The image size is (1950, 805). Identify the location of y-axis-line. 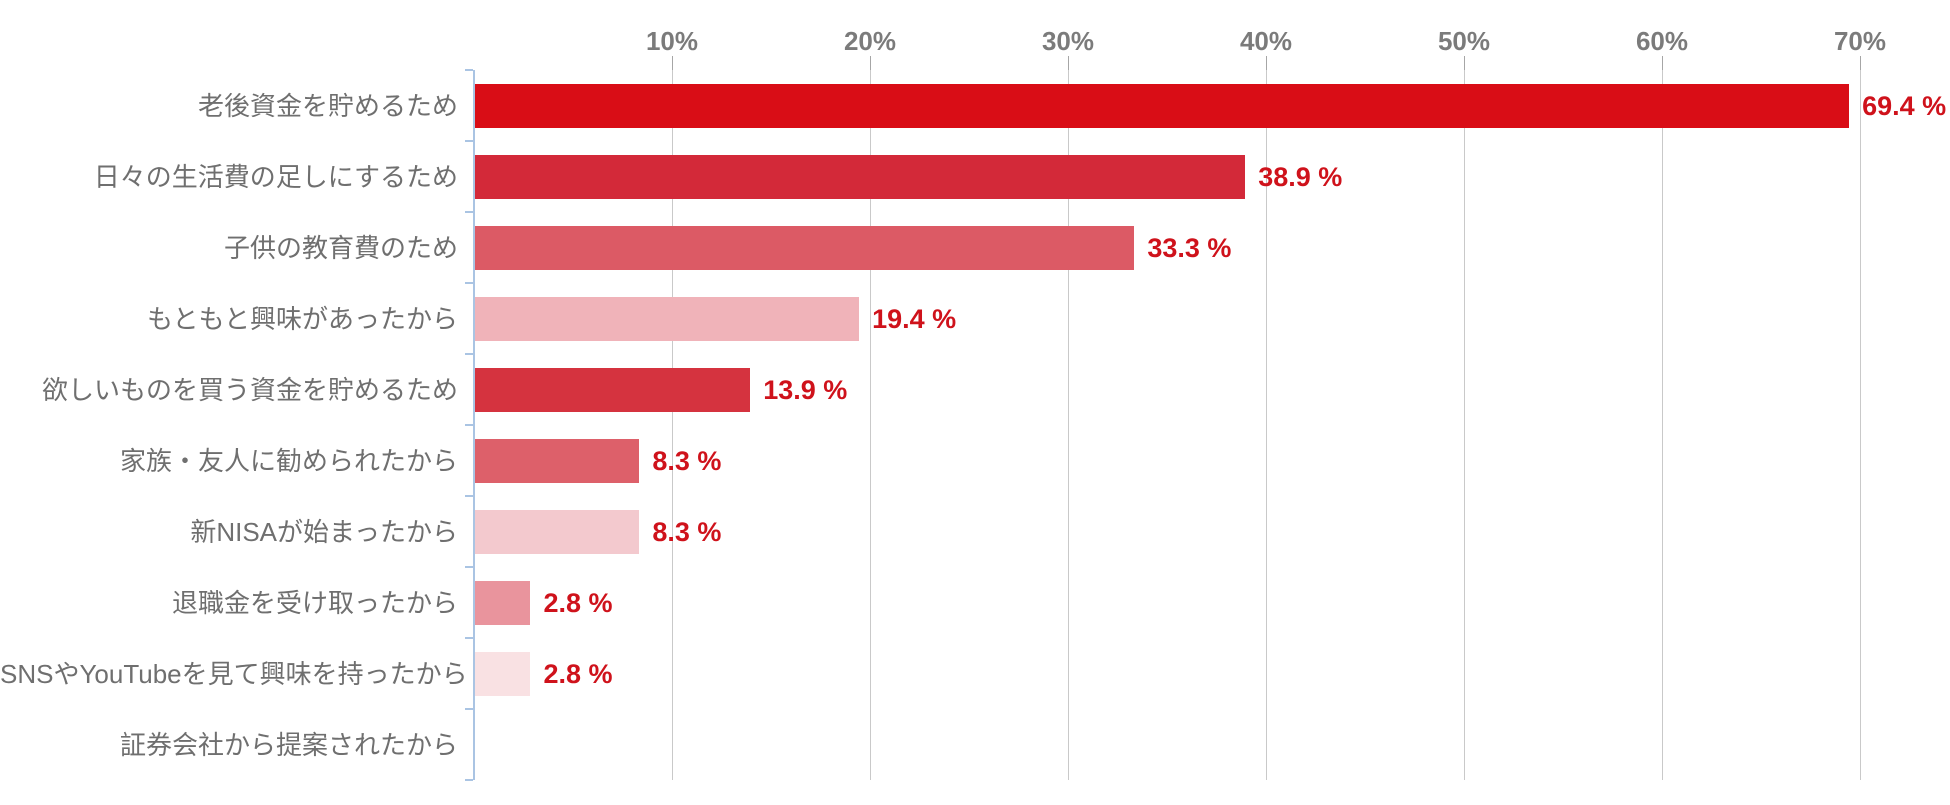
(474, 425).